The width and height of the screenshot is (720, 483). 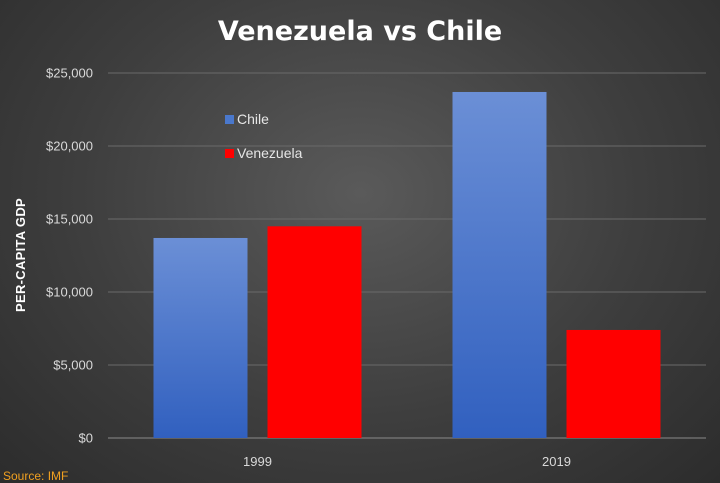 What do you see at coordinates (35, 476) in the screenshot?
I see `source-note: Source: IMF` at bounding box center [35, 476].